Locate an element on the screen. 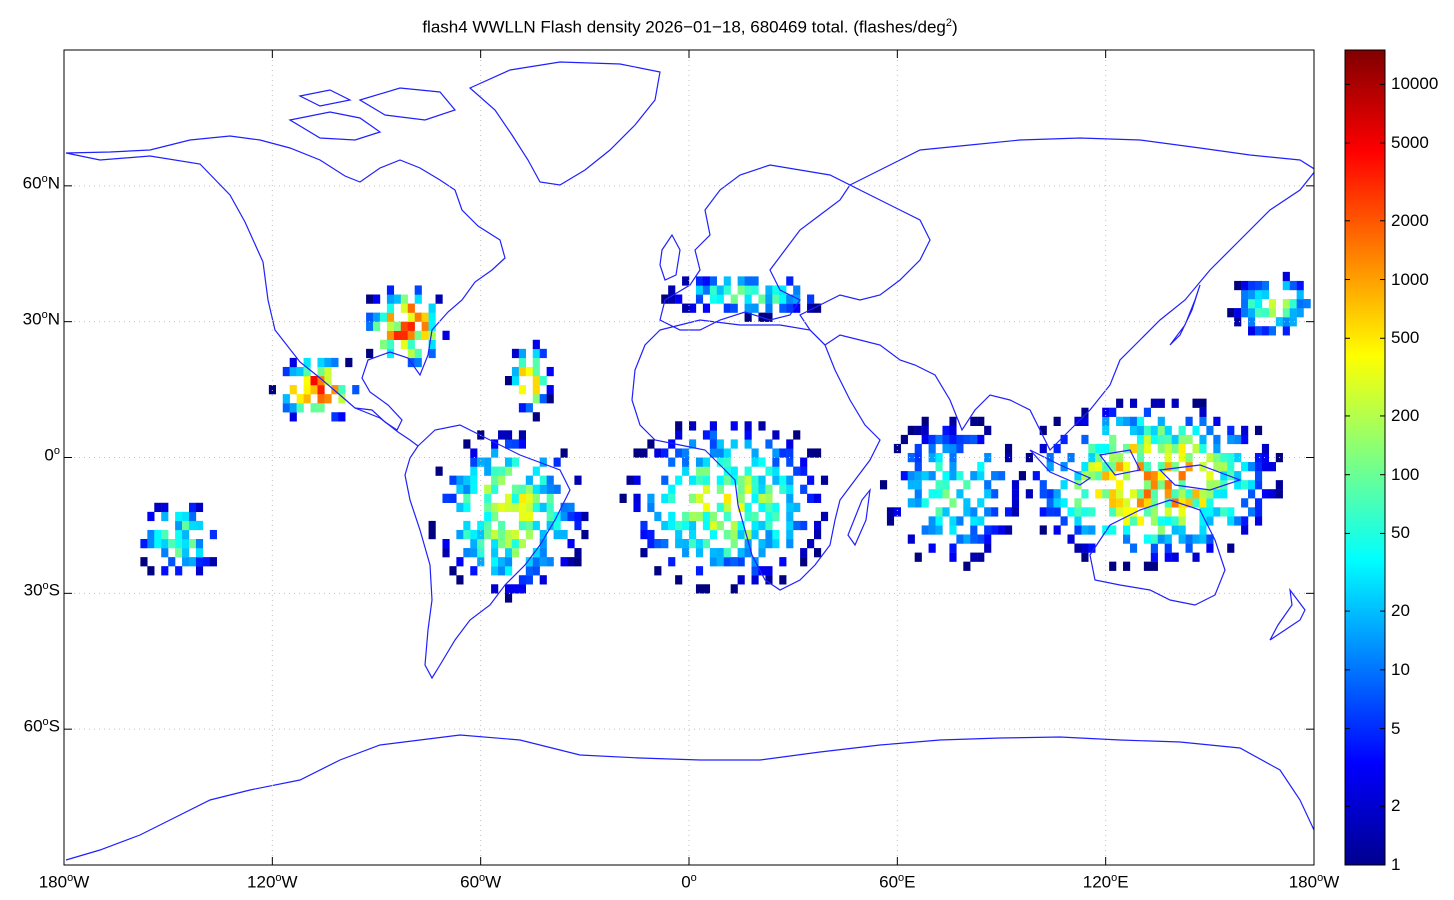 The height and width of the screenshot is (900, 1454). coast-africa is located at coordinates (756, 455).